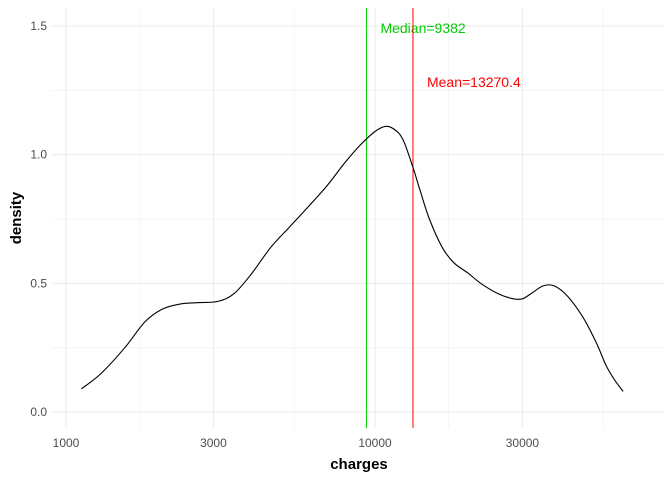  What do you see at coordinates (38, 412) in the screenshot?
I see `y-tick-label: 0.0` at bounding box center [38, 412].